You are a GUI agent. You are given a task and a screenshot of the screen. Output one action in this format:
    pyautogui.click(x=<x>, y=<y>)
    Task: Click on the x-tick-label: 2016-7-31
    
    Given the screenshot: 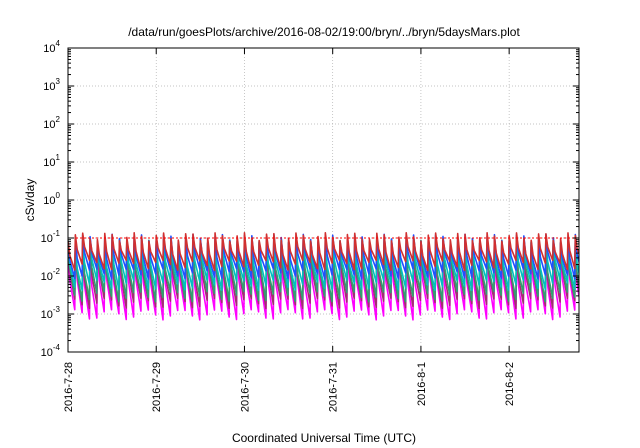 What is the action you would take?
    pyautogui.click(x=334, y=387)
    